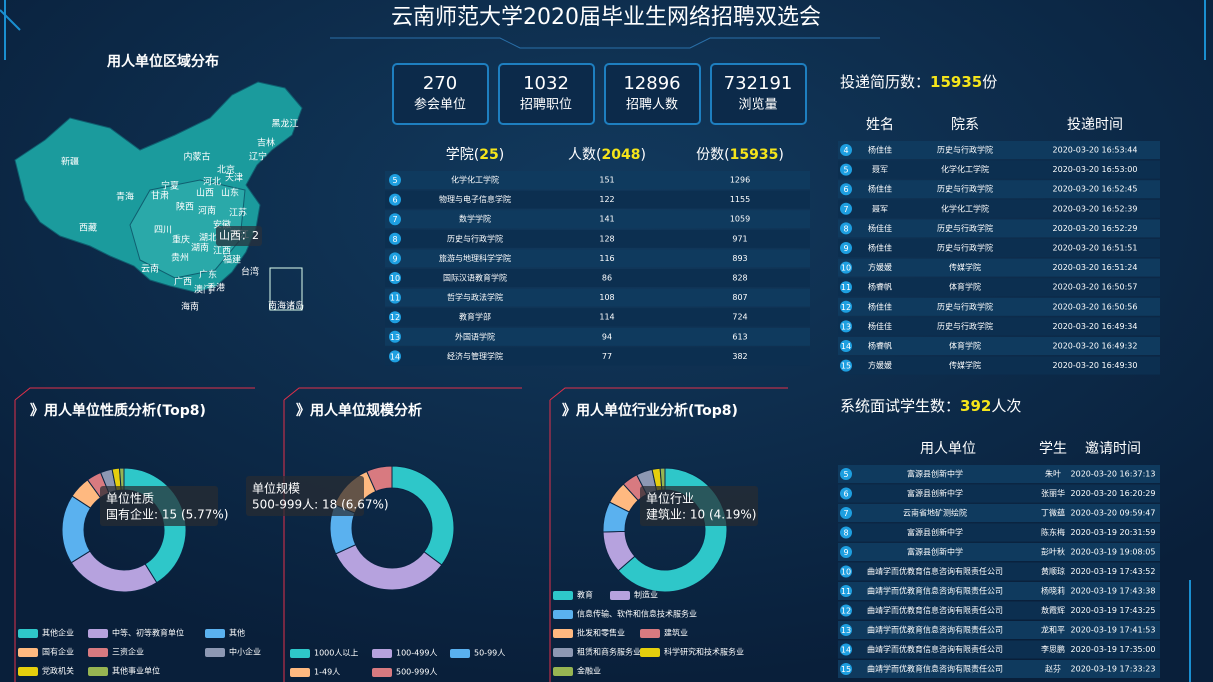 Image resolution: width=1213 pixels, height=682 pixels. What do you see at coordinates (935, 532) in the screenshot?
I see `employer: 富源县创新中学` at bounding box center [935, 532].